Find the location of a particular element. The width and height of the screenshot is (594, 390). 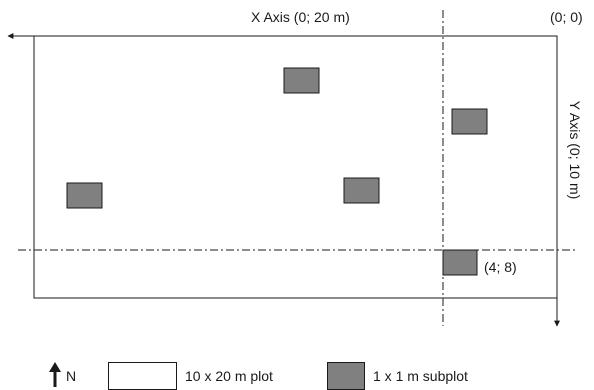

legend-plot-swatch is located at coordinates (142, 376).